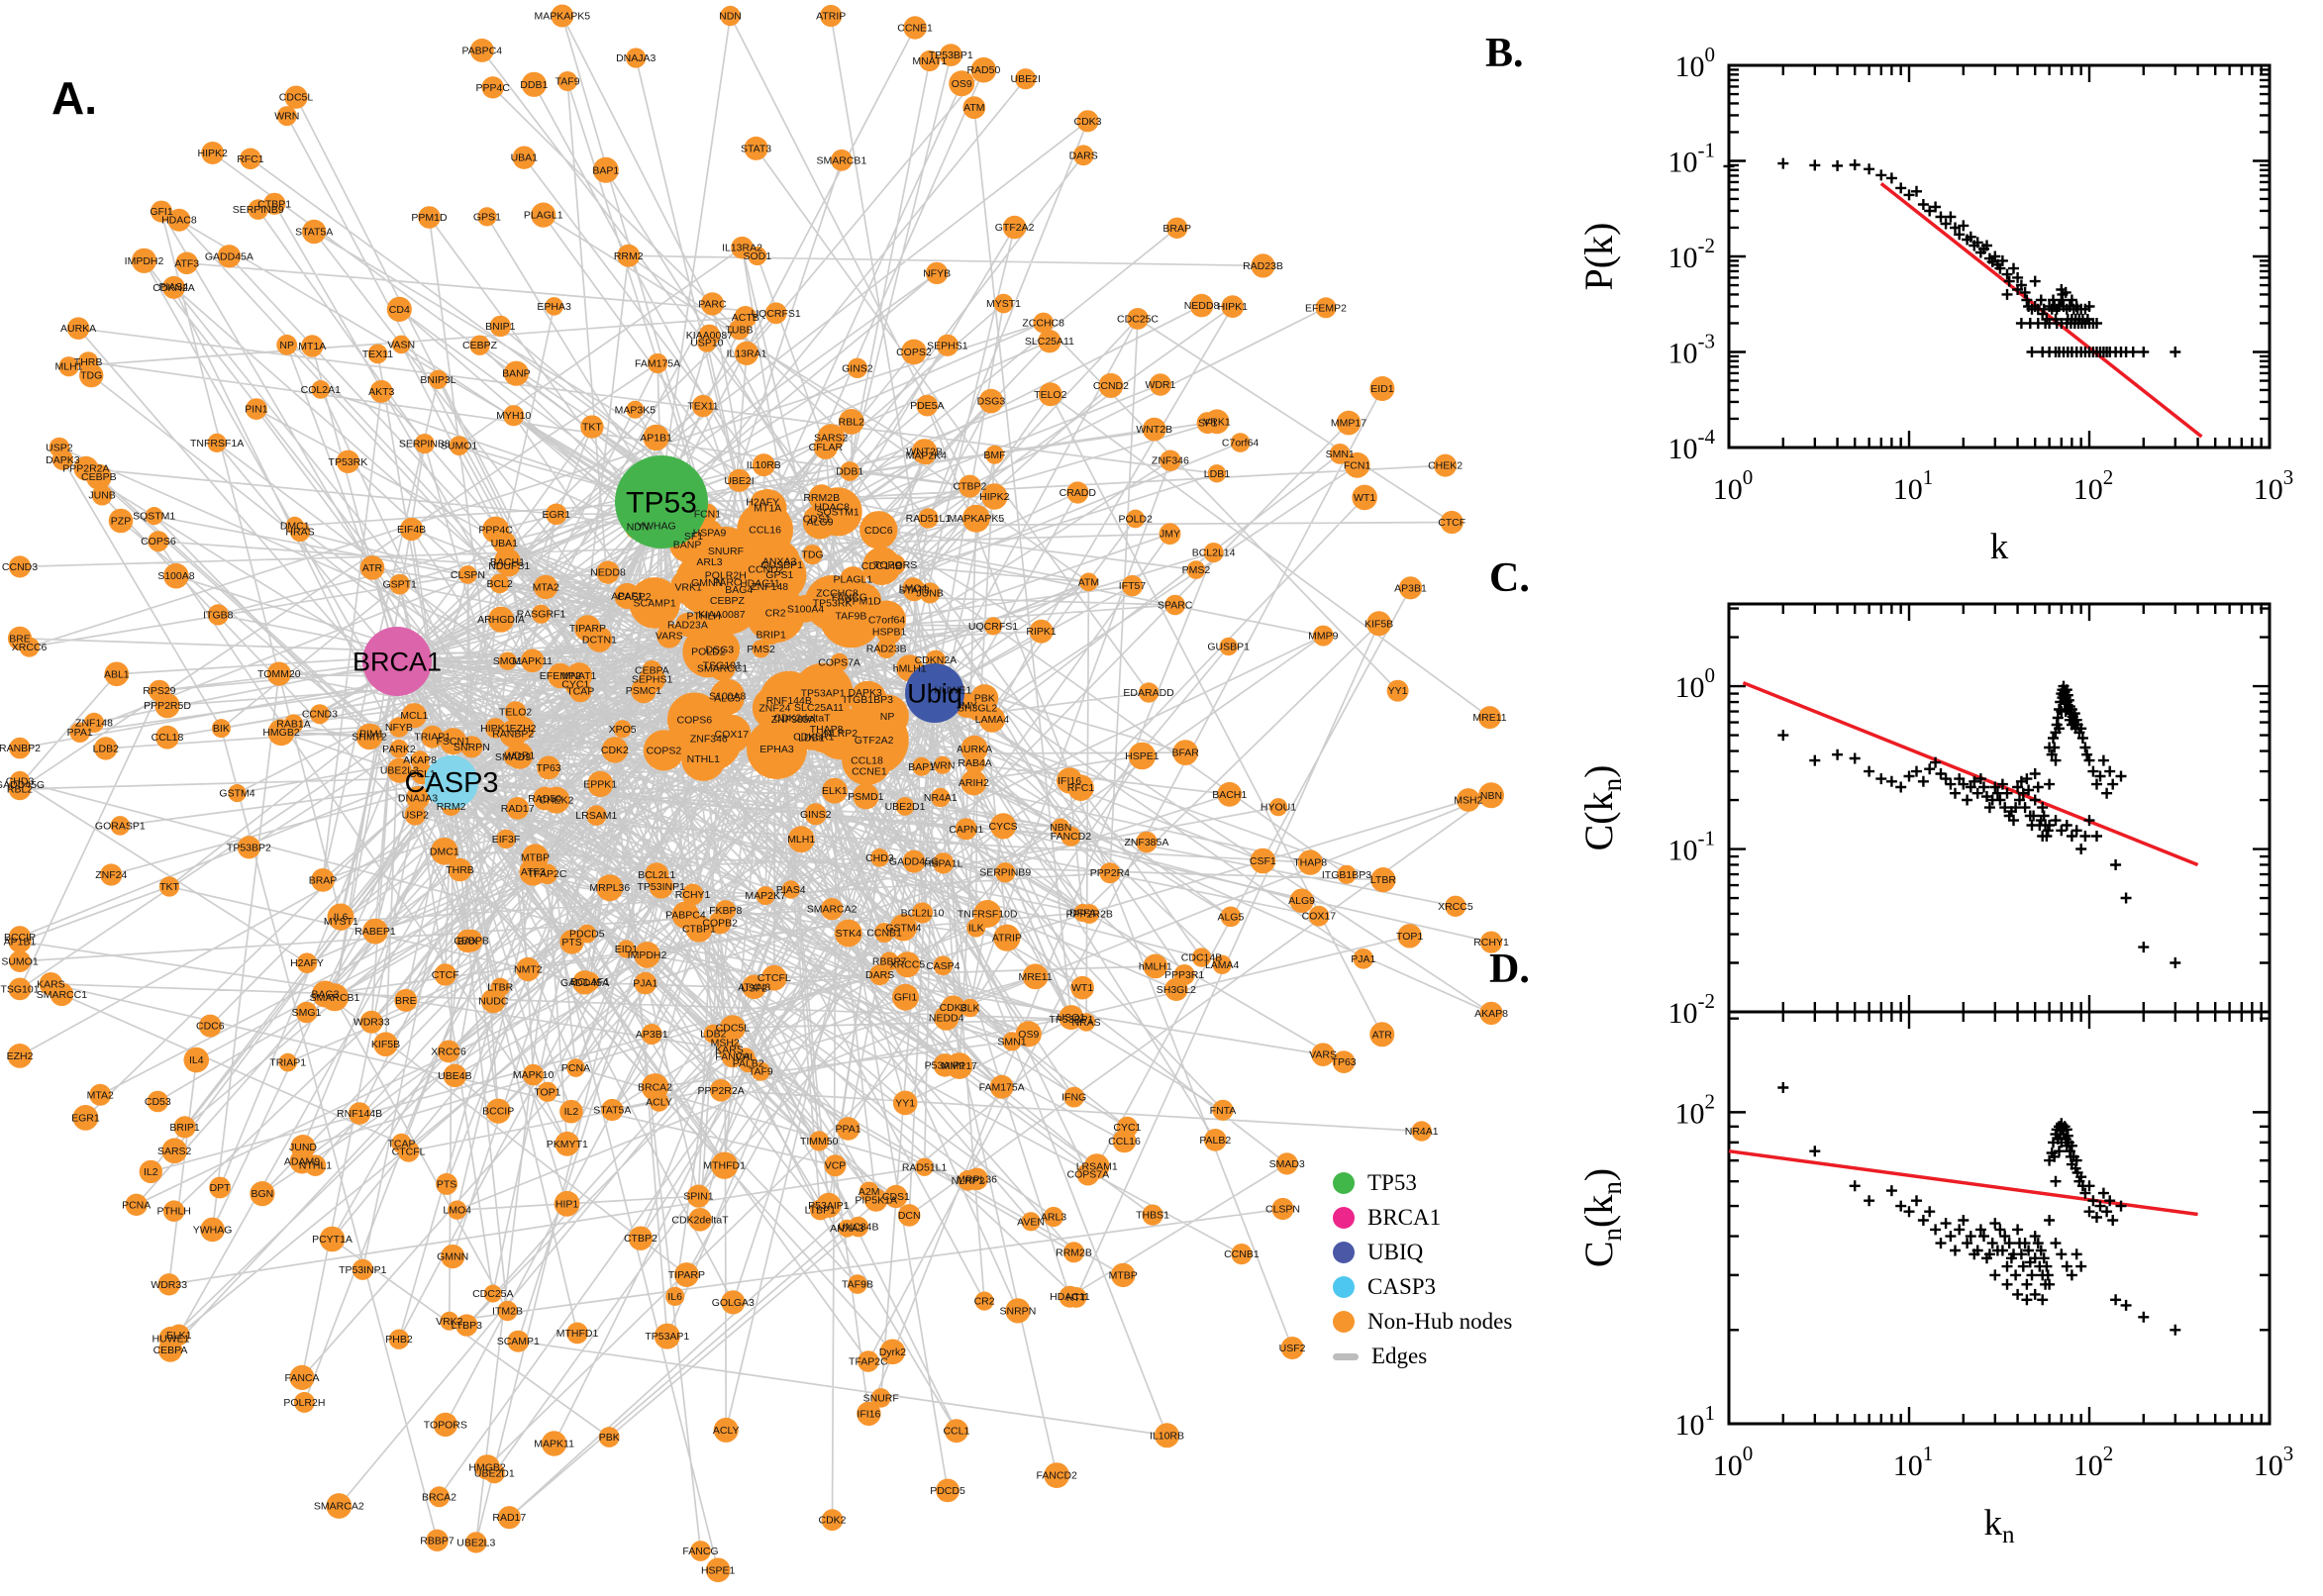  What do you see at coordinates (1263, 861) in the screenshot?
I see `network-node-label: CSF1` at bounding box center [1263, 861].